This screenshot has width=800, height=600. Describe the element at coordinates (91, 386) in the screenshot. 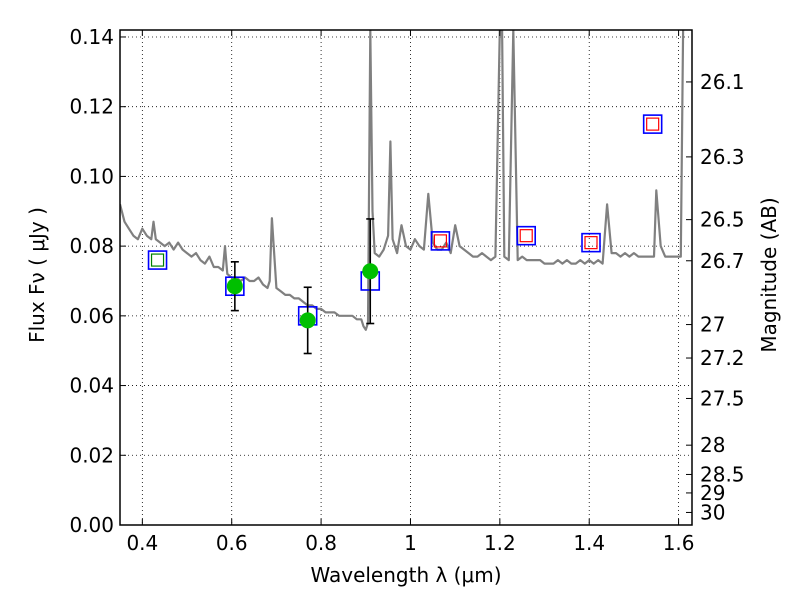

I see `y-tick-label: 0.04` at that location.